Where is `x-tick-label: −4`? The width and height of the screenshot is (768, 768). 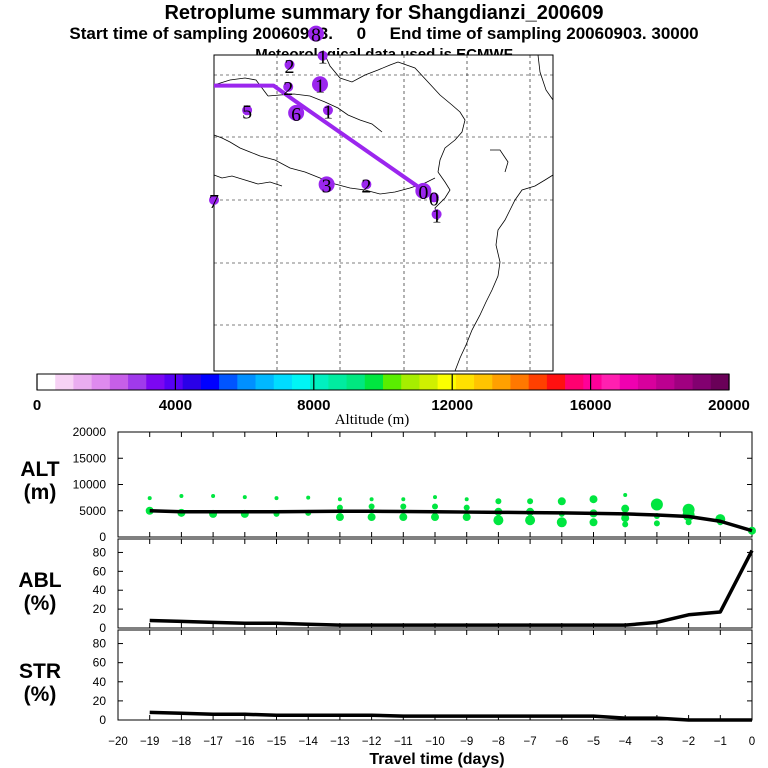
x-tick-label: −4 is located at coordinates (626, 742).